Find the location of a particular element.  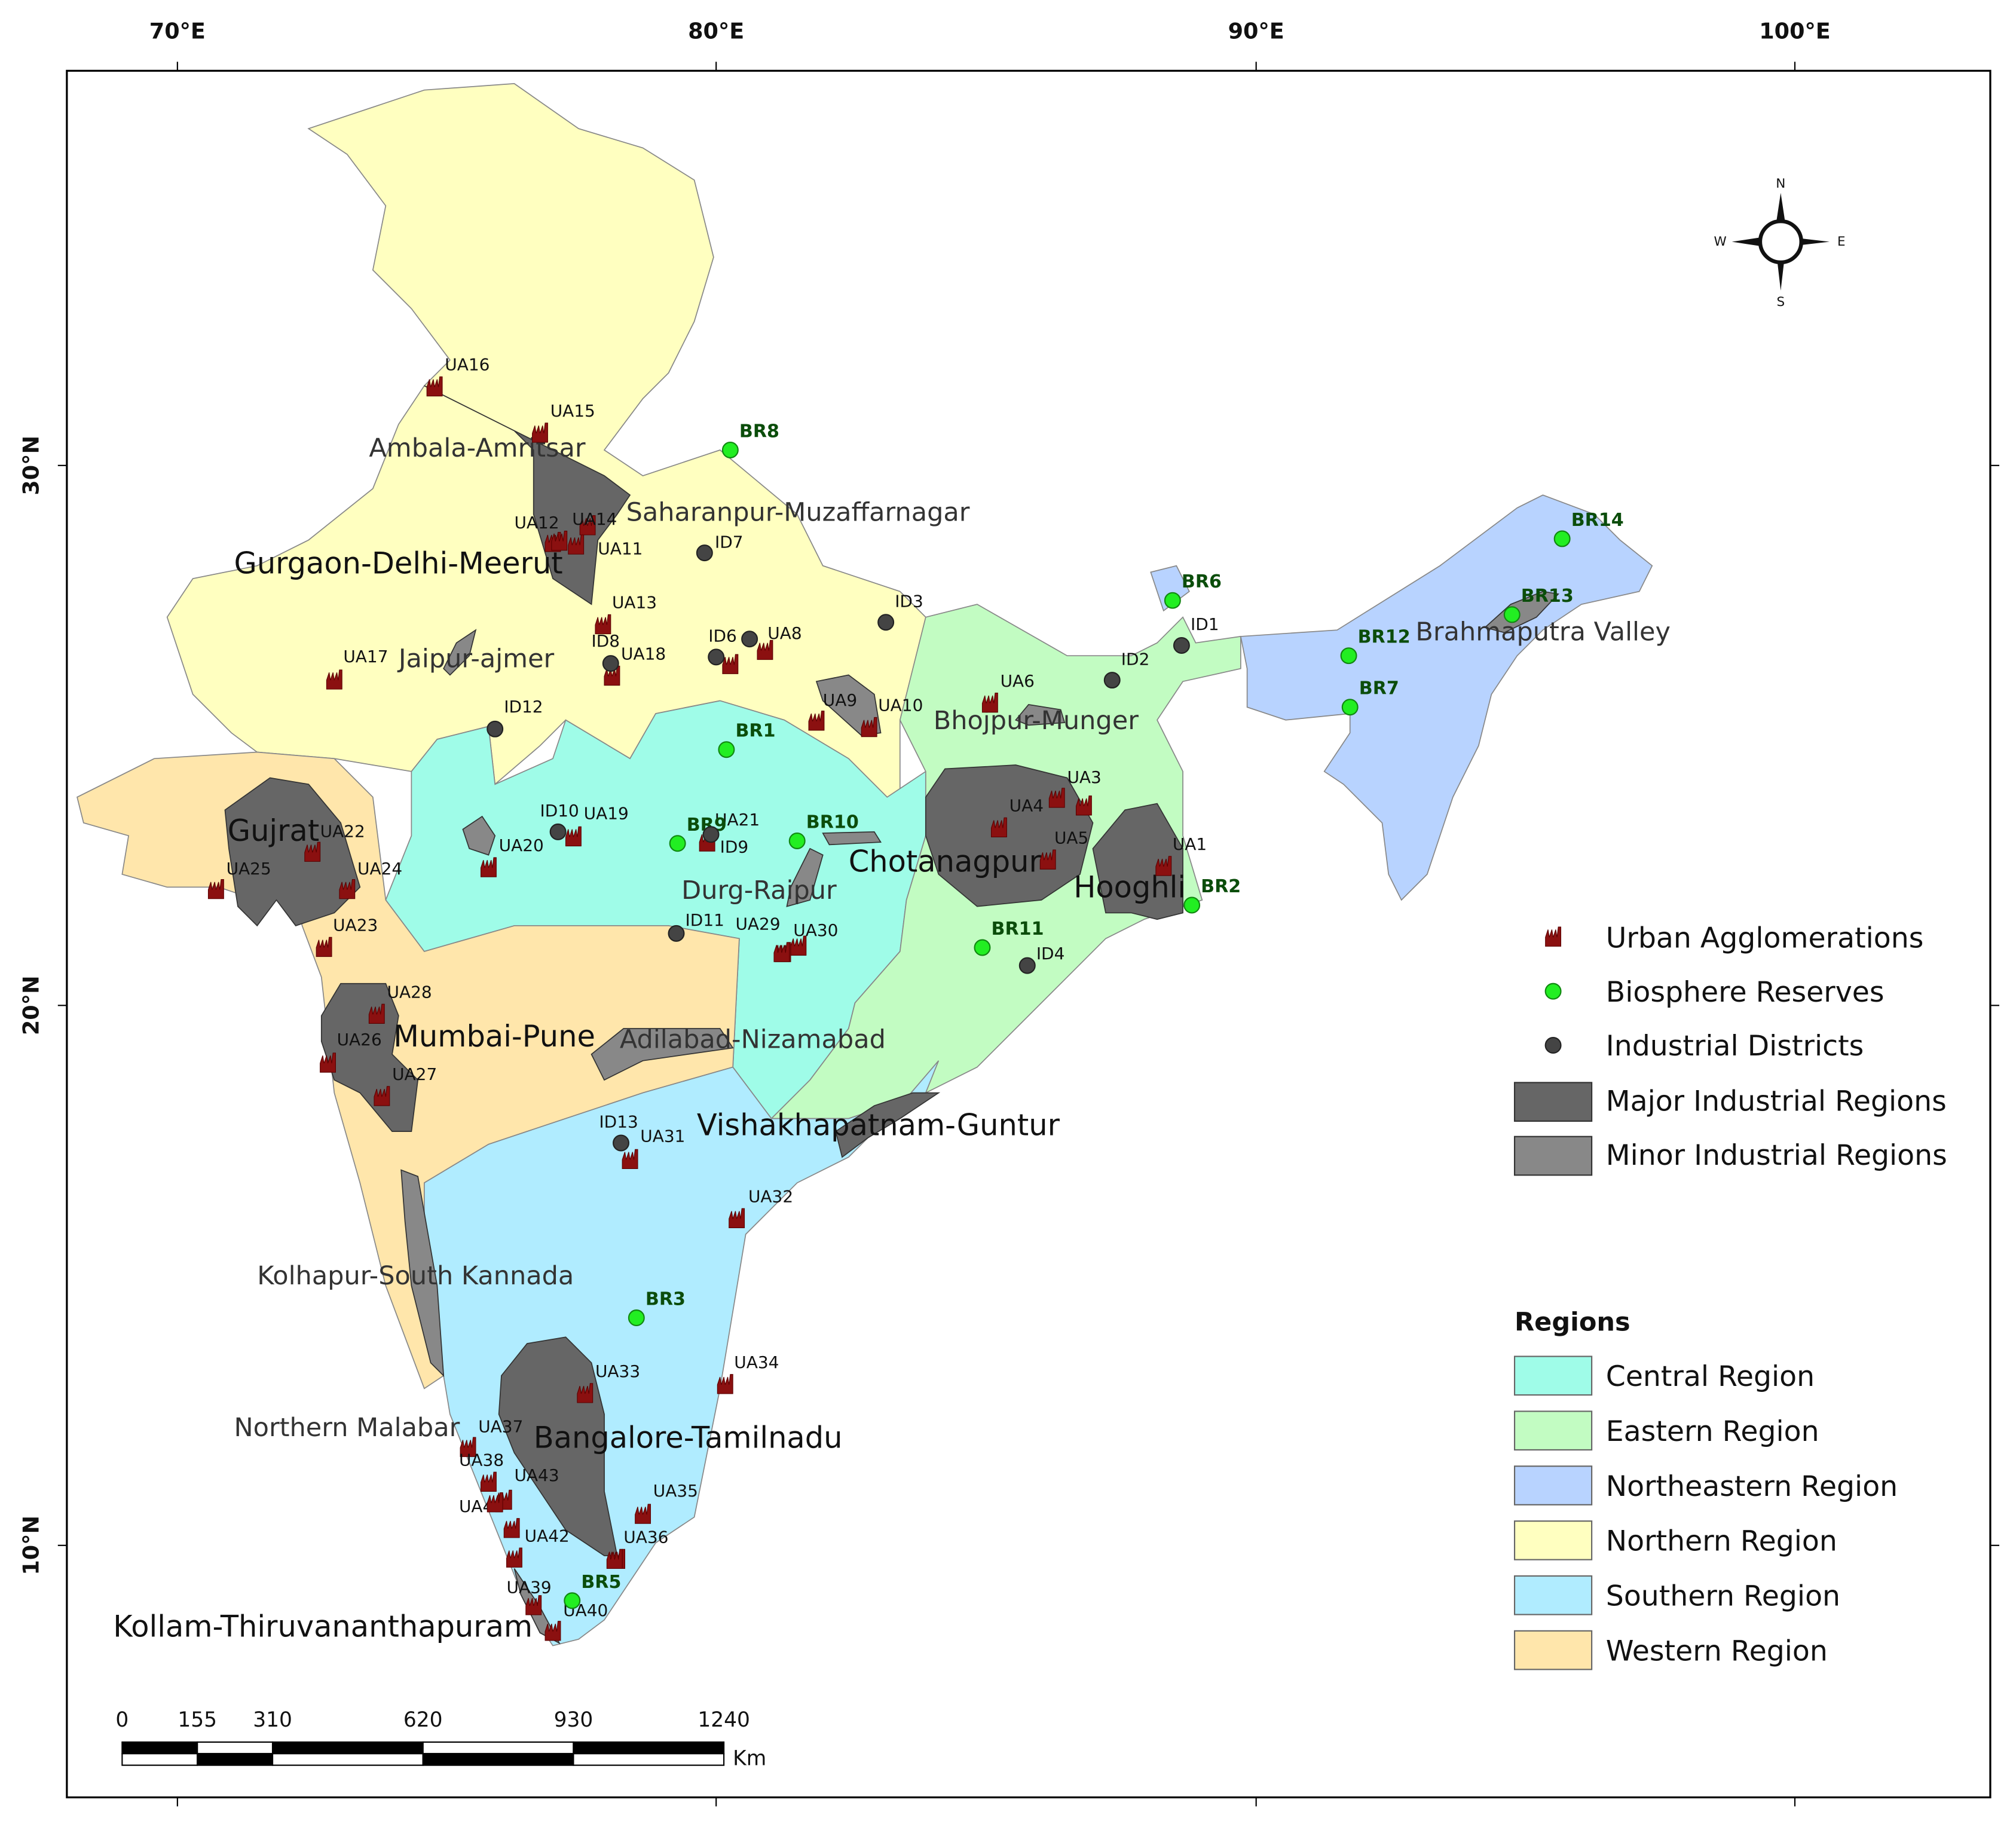

industrial-region-label: Chotanagpur is located at coordinates (945, 861).